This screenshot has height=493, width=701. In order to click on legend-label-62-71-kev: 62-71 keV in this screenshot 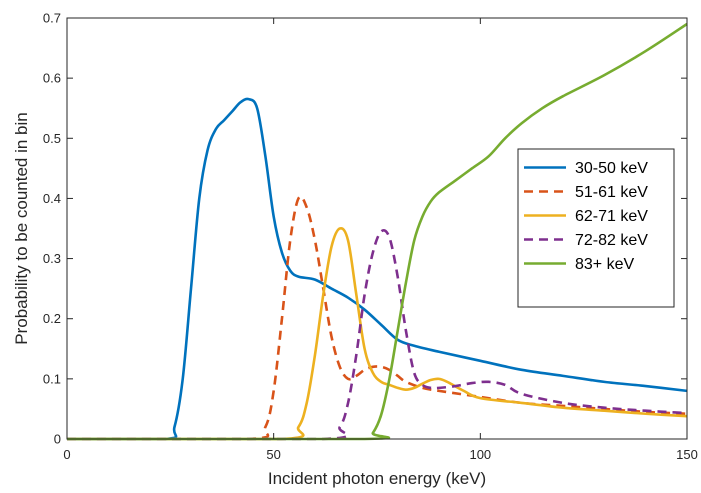, I will do `click(611, 216)`.